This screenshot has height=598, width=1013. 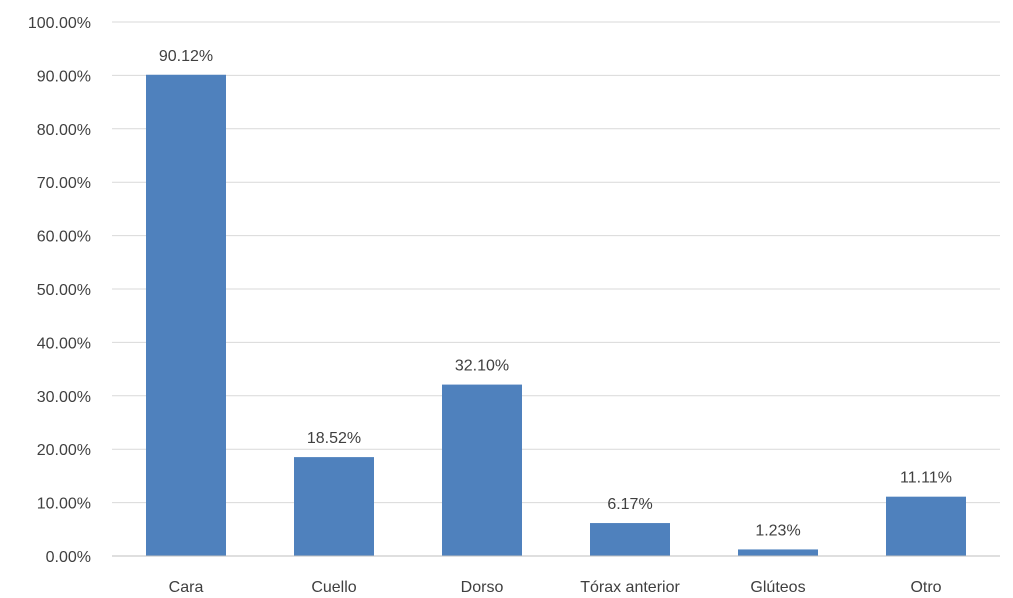 I want to click on y-tick-label: 10.00%, so click(x=64, y=504).